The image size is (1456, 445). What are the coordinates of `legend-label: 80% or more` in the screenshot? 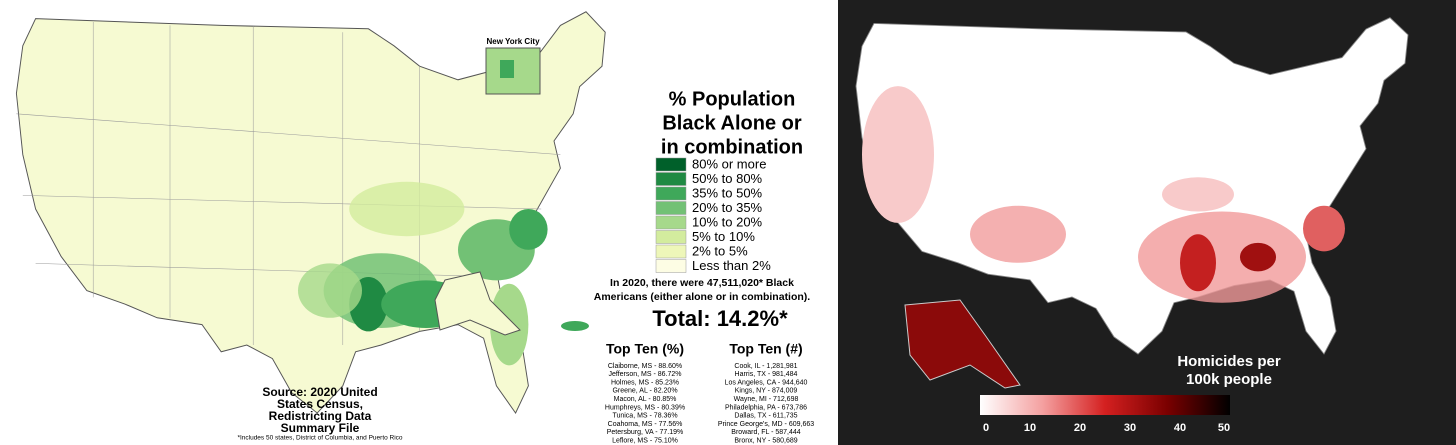 It's located at (729, 163).